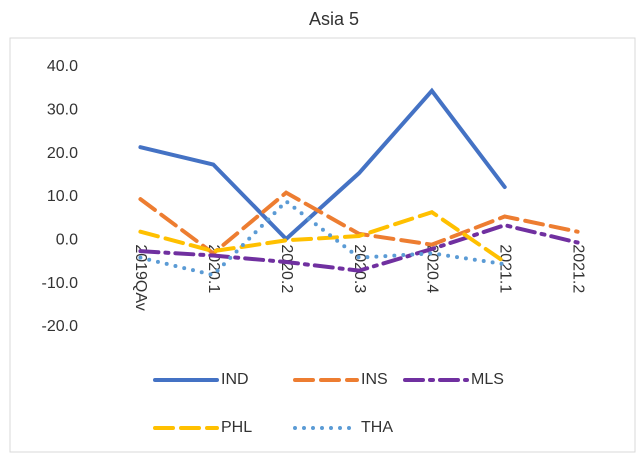 Image resolution: width=644 pixels, height=457 pixels. I want to click on legend-label: MLS, so click(487, 379).